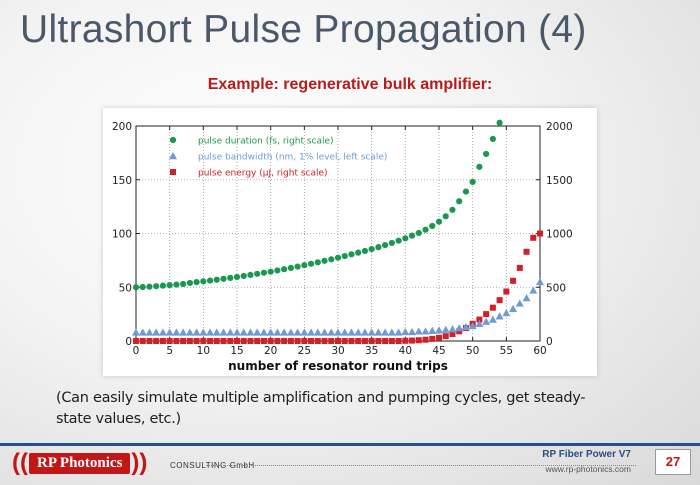  Describe the element at coordinates (125, 288) in the screenshot. I see `y-left-tick-label: 50` at that location.